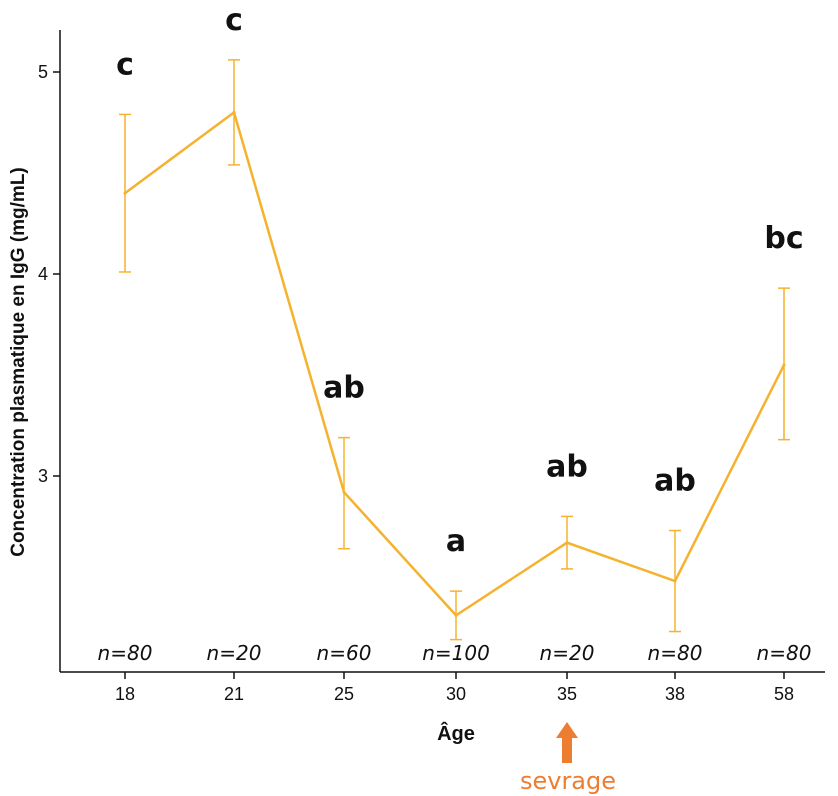 Image resolution: width=838 pixels, height=796 pixels. Describe the element at coordinates (43, 274) in the screenshot. I see `y-tick-label: 4` at that location.